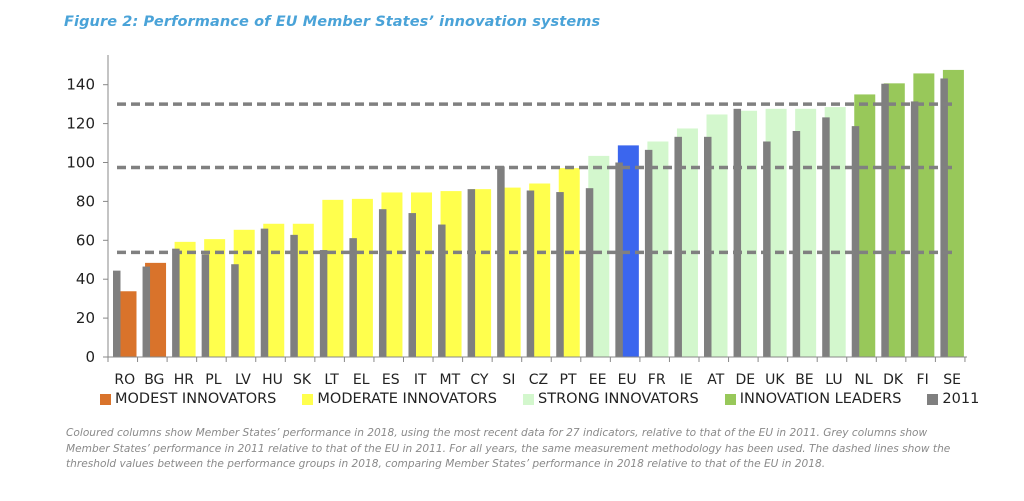 The height and width of the screenshot is (501, 1024). I want to click on x-tick-label: EE, so click(598, 380).